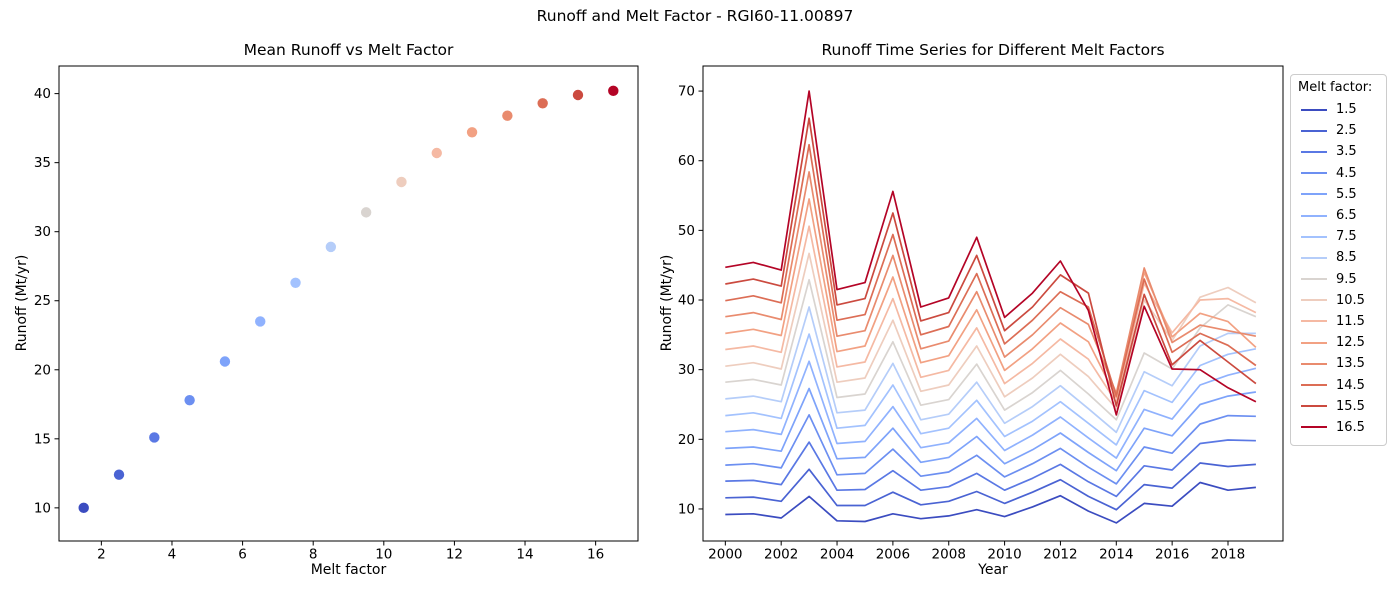  I want to click on series-line-6.5, so click(991, 409).